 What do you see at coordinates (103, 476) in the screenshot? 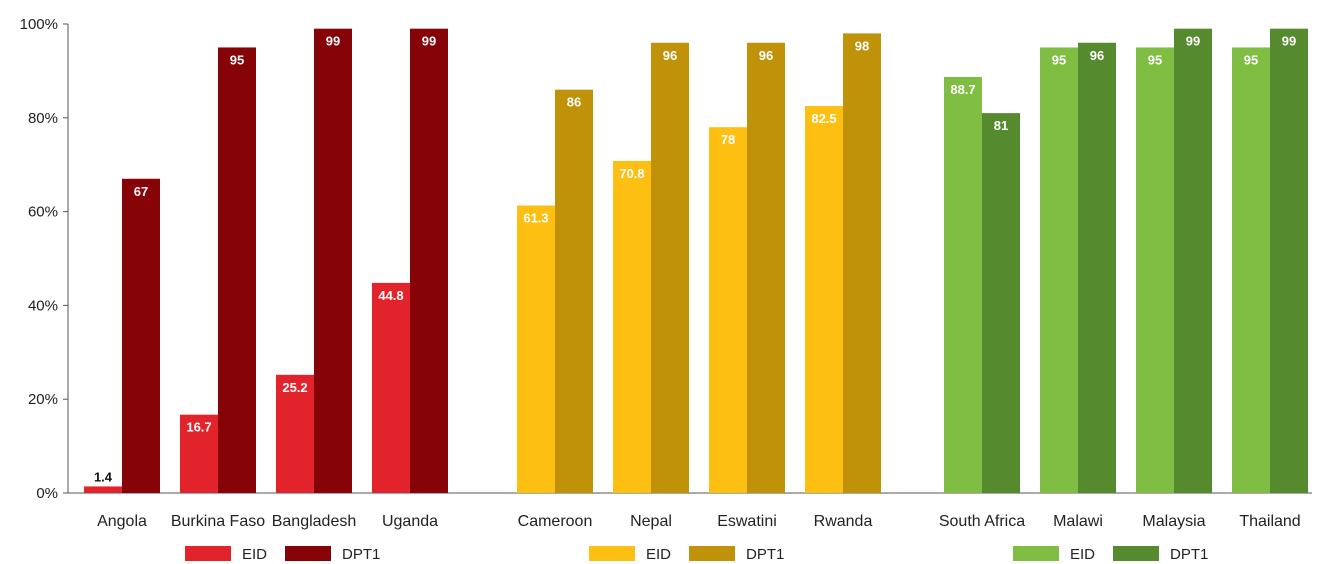
I see `data-label: 1.4` at bounding box center [103, 476].